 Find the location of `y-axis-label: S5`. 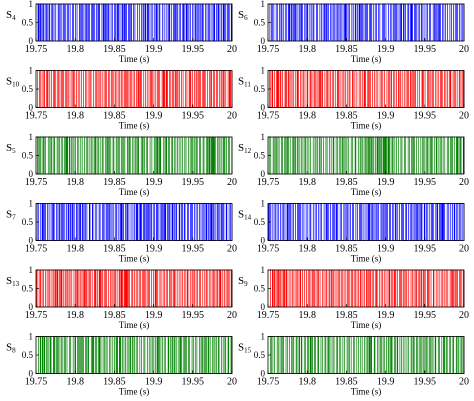

y-axis-label: S5 is located at coordinates (11, 148).